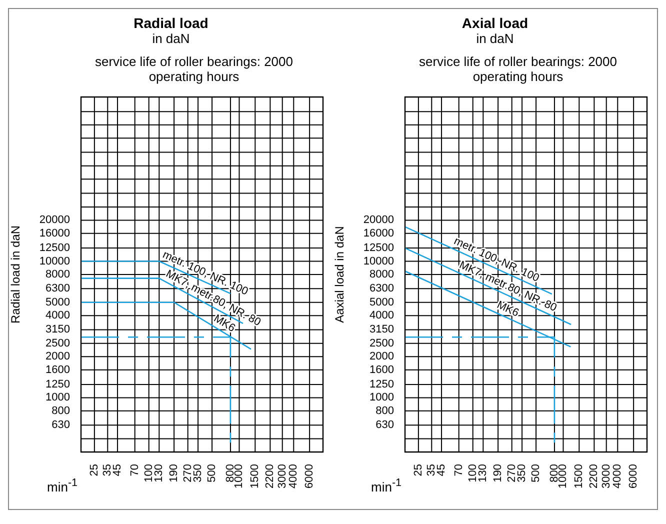  I want to click on y-axis-title: Radial load in daN, so click(15, 274).